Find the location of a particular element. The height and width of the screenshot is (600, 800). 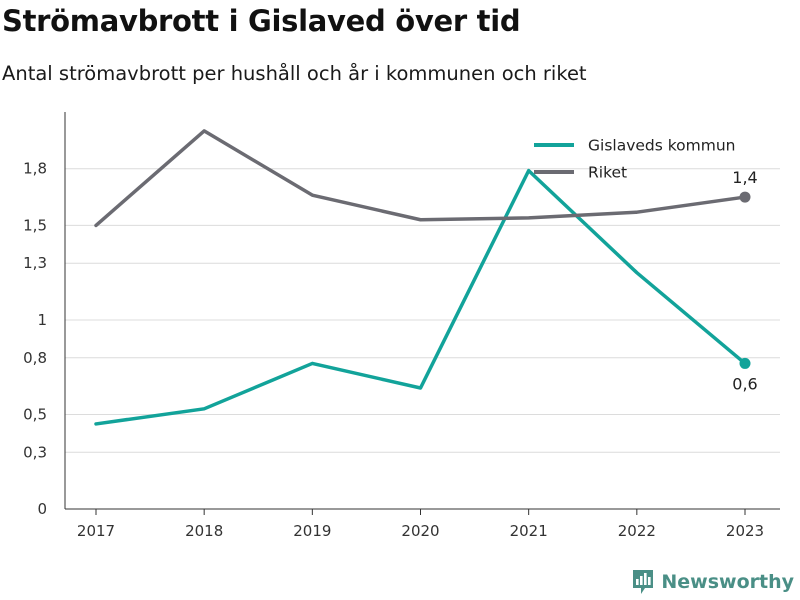

newsworthy-logo: Newsworthy is located at coordinates (712, 582).